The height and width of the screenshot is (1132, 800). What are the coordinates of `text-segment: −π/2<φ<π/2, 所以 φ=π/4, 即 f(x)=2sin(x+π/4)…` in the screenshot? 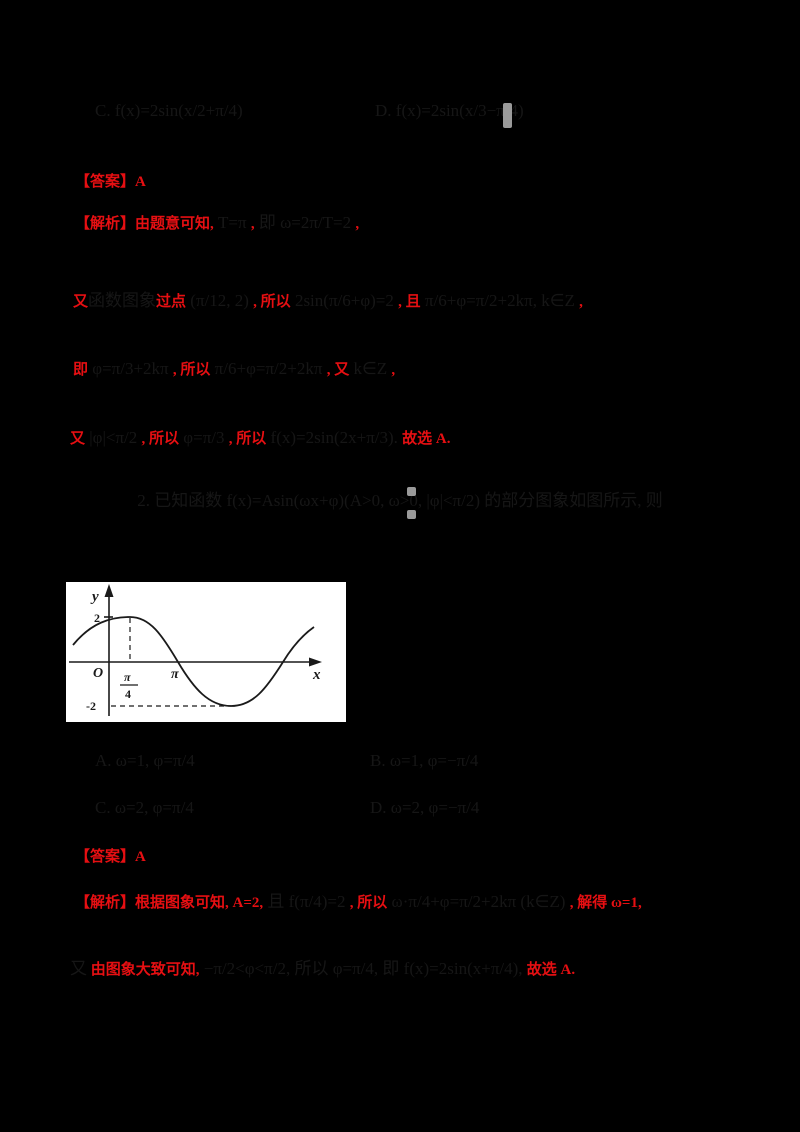 It's located at (363, 968).